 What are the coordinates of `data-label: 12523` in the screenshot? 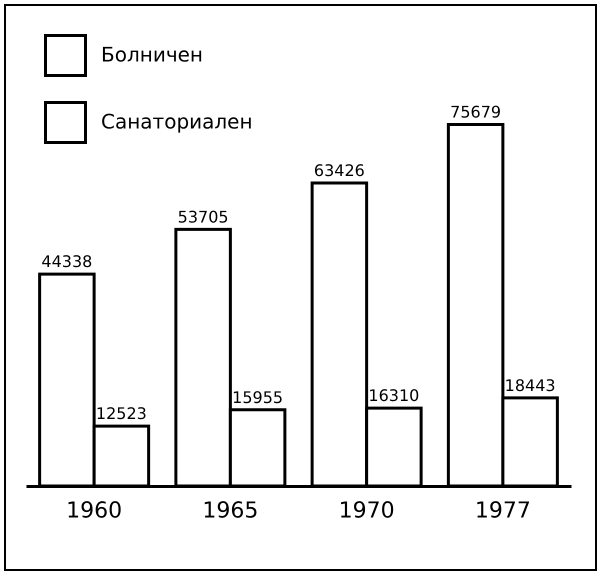 It's located at (121, 414).